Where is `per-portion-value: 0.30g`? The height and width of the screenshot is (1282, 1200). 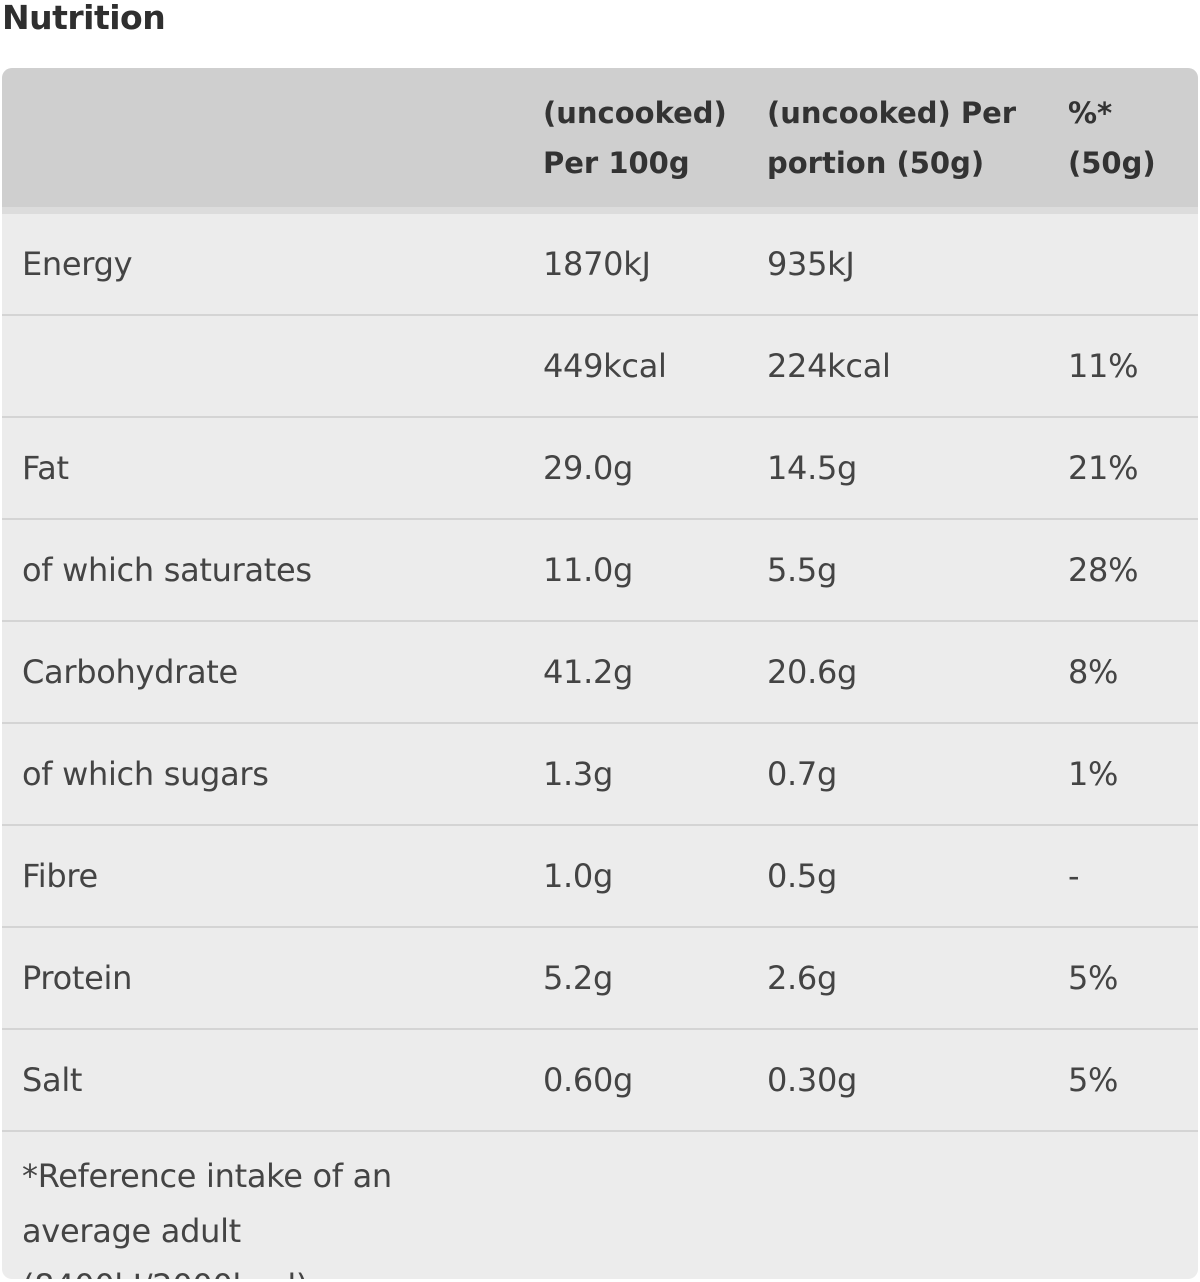 per-portion-value: 0.30g is located at coordinates (917, 1080).